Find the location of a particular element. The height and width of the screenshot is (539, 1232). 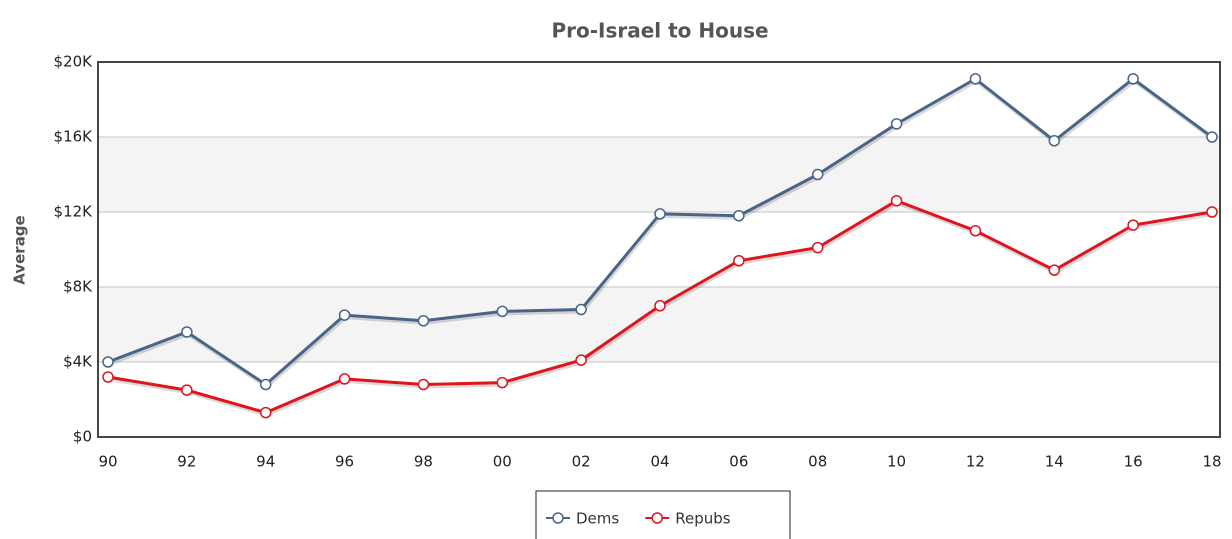

chart-title: Pro-Israel to House is located at coordinates (659, 31).